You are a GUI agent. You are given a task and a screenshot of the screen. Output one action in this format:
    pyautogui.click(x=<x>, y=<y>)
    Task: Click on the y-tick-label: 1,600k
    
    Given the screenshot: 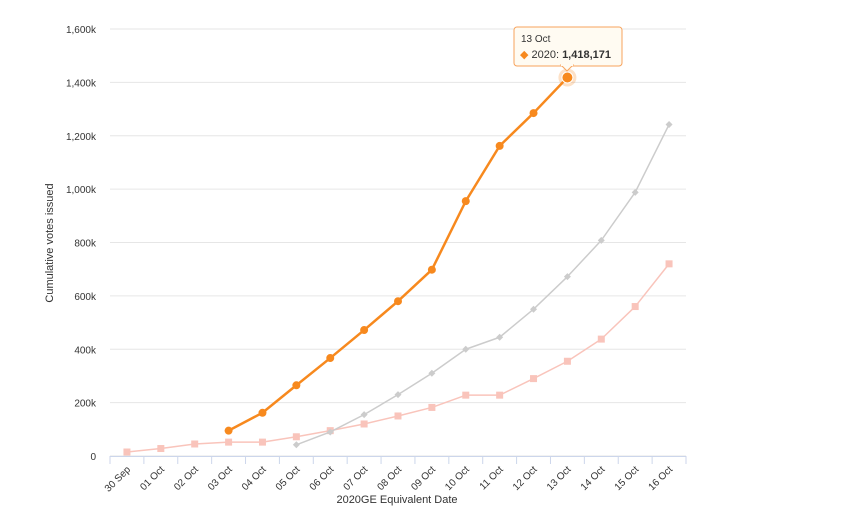 What is the action you would take?
    pyautogui.click(x=81, y=30)
    